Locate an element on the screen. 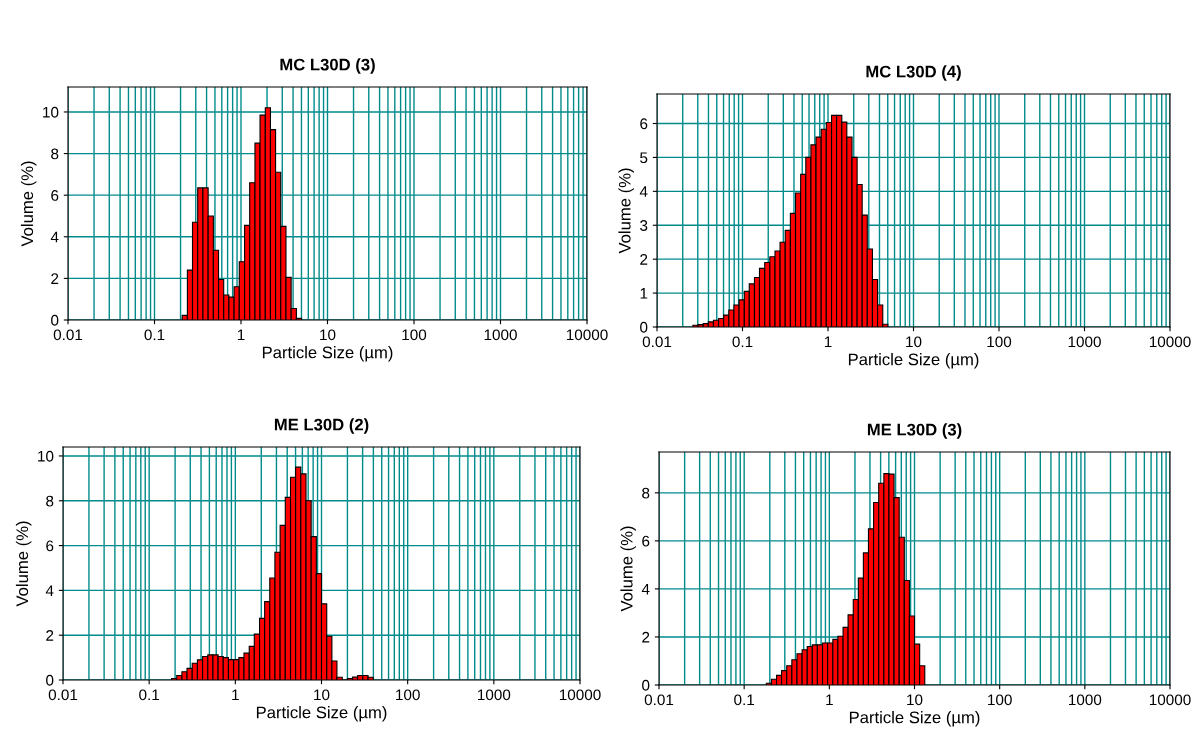 This screenshot has width=1204, height=749. chart-title: ME L30D (2) is located at coordinates (321, 426).